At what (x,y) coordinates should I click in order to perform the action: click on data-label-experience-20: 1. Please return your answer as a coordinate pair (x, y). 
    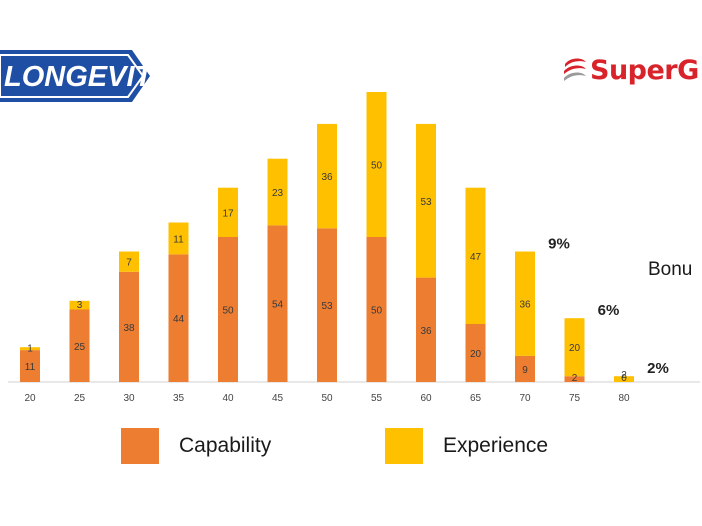
    Looking at the image, I should click on (30, 349).